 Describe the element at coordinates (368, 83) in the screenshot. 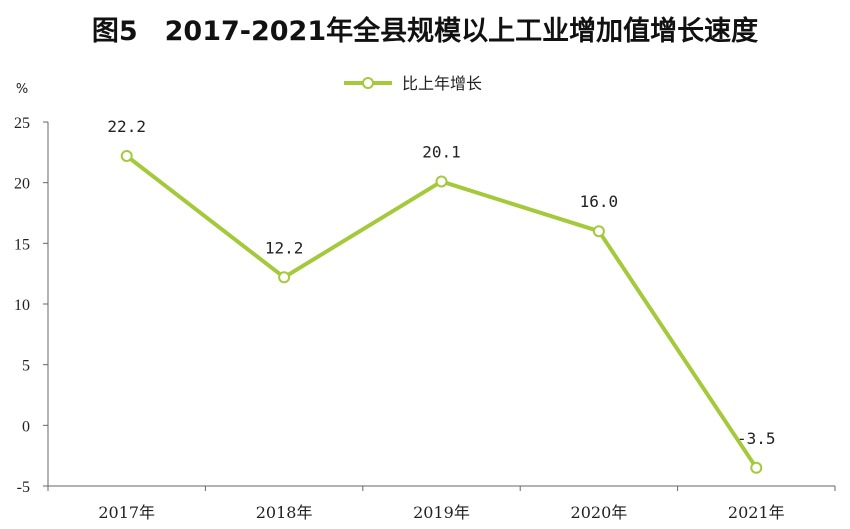

I see `legend-marker` at that location.